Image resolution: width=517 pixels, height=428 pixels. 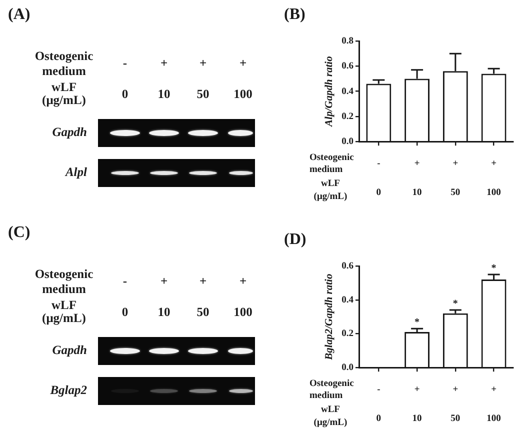 I want to click on text: (A), so click(x=19, y=15).